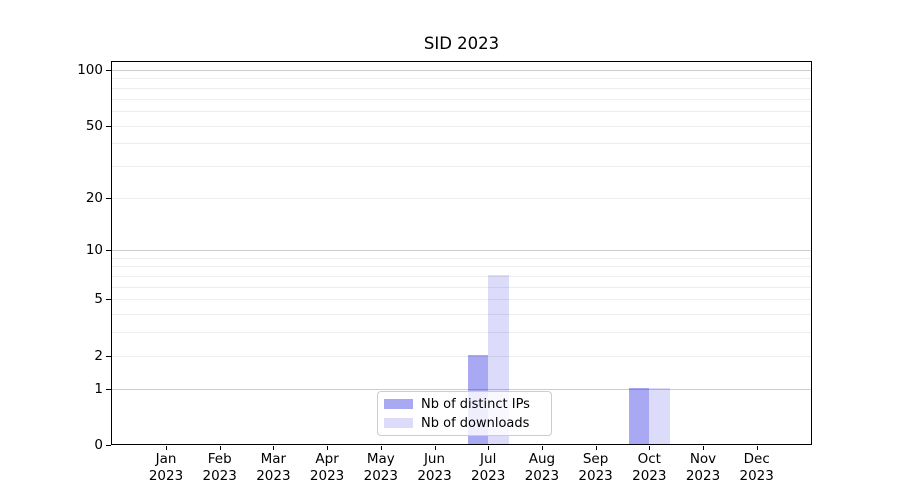 The width and height of the screenshot is (900, 500). Describe the element at coordinates (94, 125) in the screenshot. I see `y-tick-label: 50` at that location.